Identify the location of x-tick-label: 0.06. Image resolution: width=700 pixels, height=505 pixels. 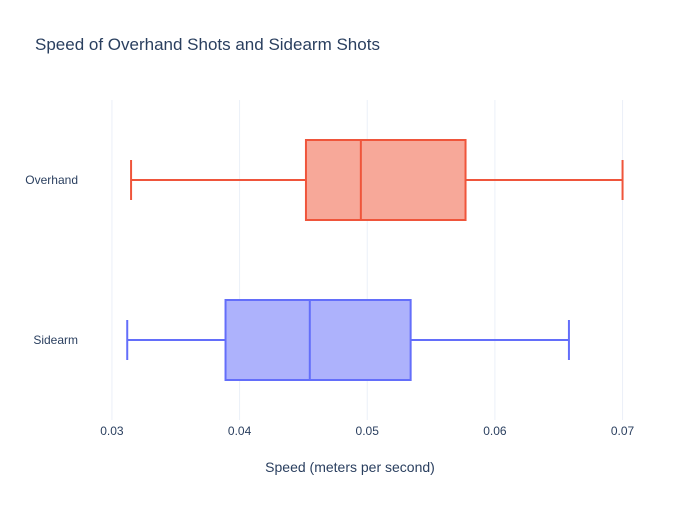
(495, 431).